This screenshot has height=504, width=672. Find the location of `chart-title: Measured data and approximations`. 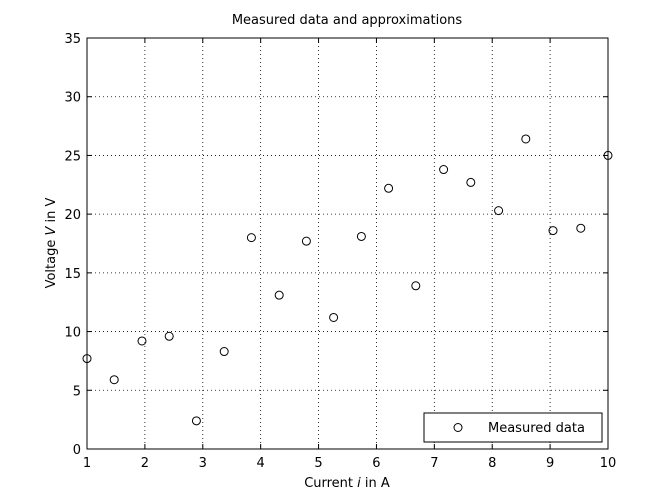

chart-title: Measured data and approximations is located at coordinates (347, 20).